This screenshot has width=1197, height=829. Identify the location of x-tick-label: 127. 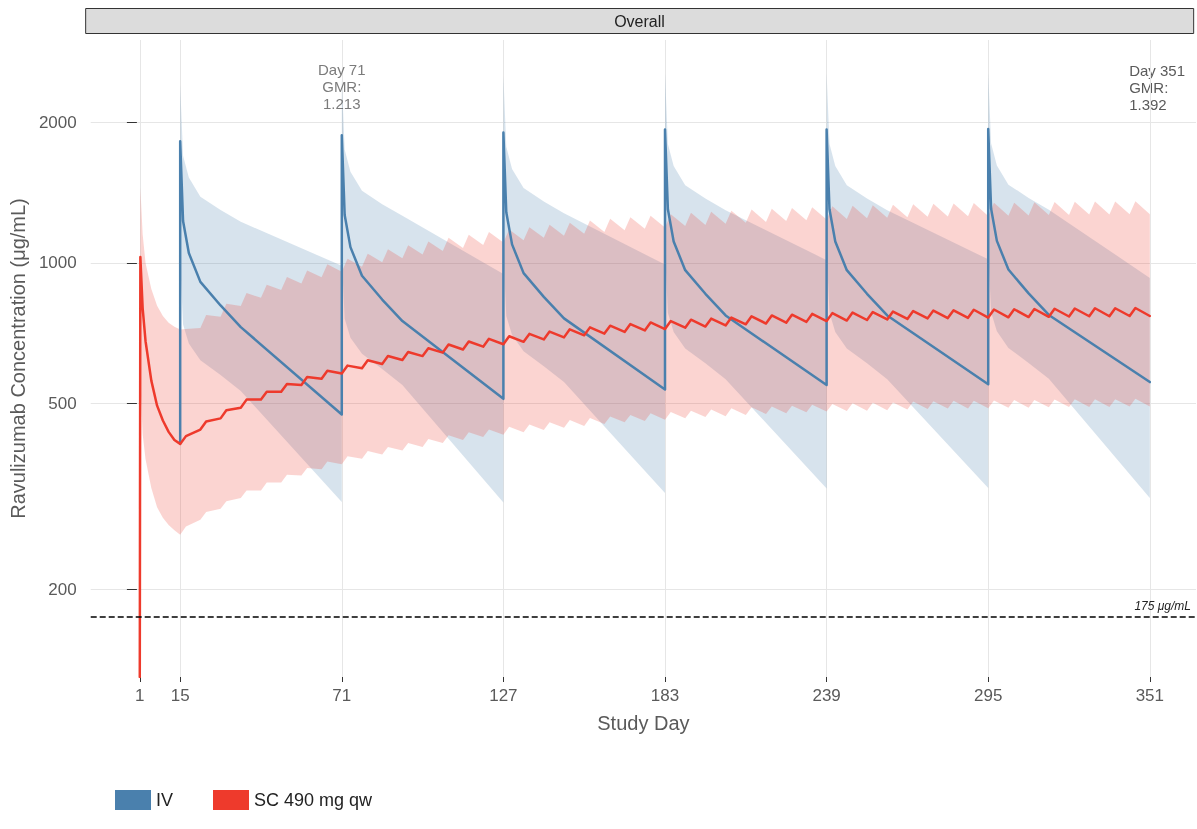
(503, 695).